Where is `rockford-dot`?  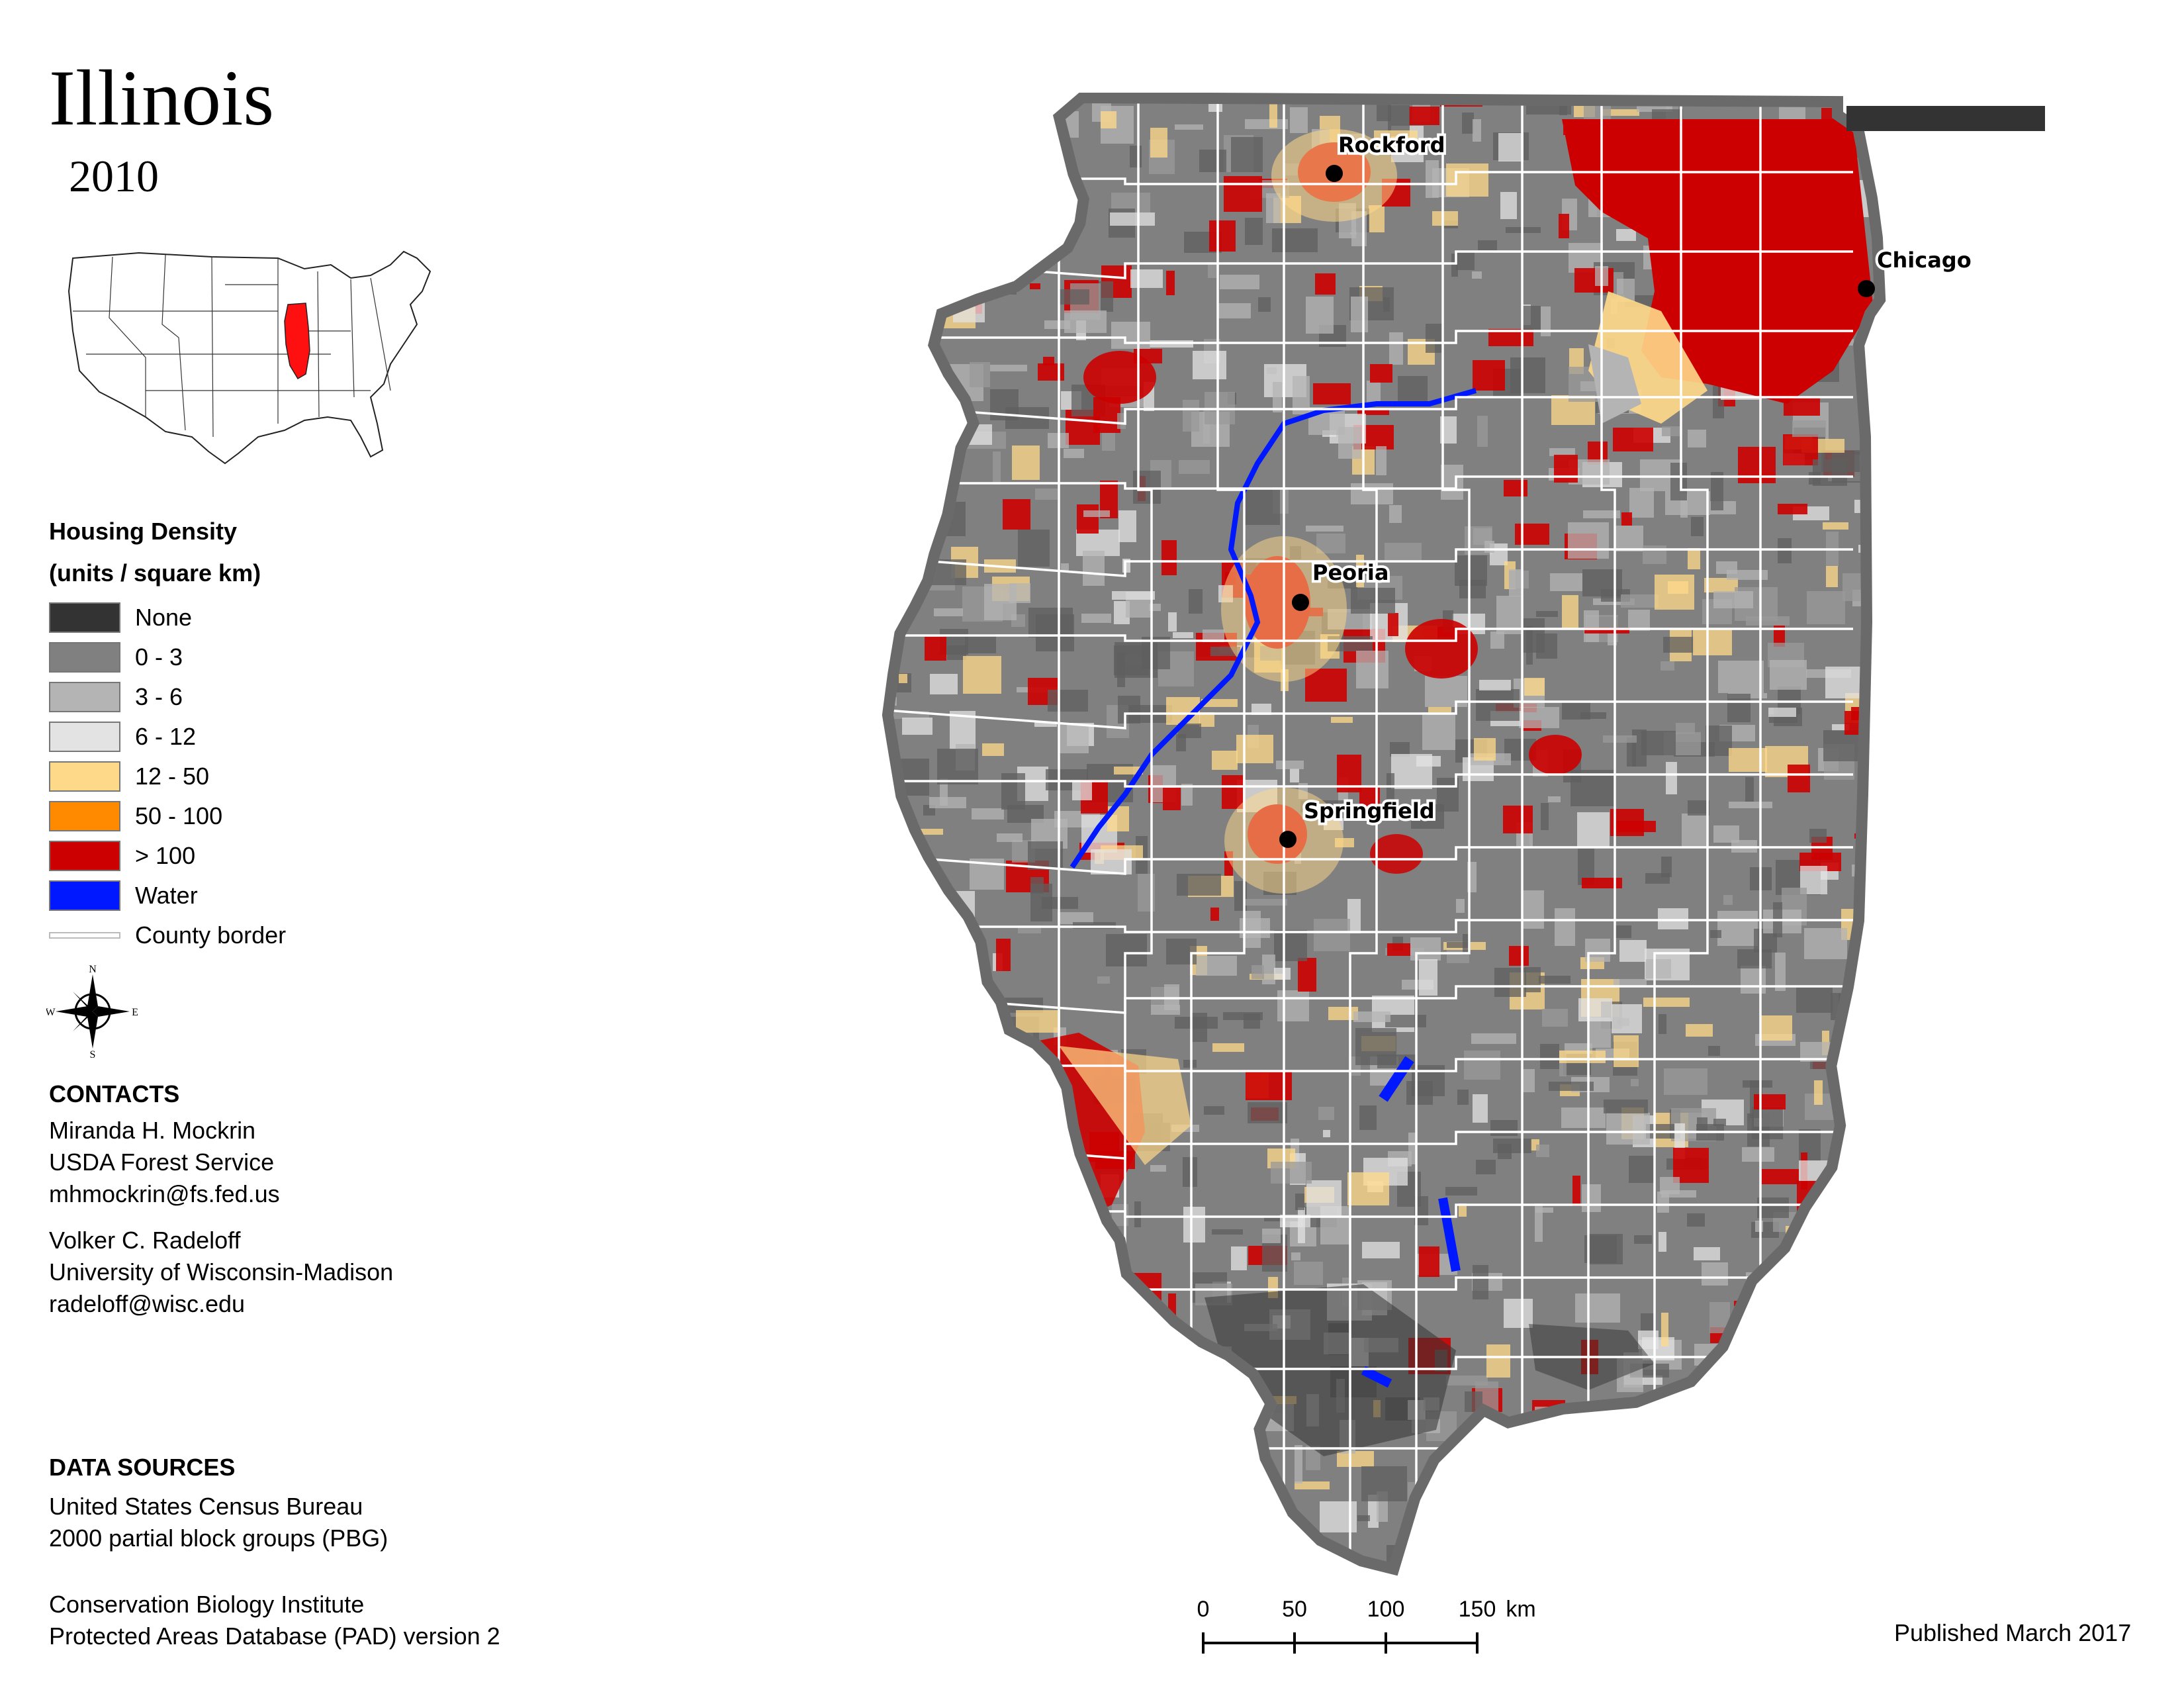 rockford-dot is located at coordinates (1334, 173).